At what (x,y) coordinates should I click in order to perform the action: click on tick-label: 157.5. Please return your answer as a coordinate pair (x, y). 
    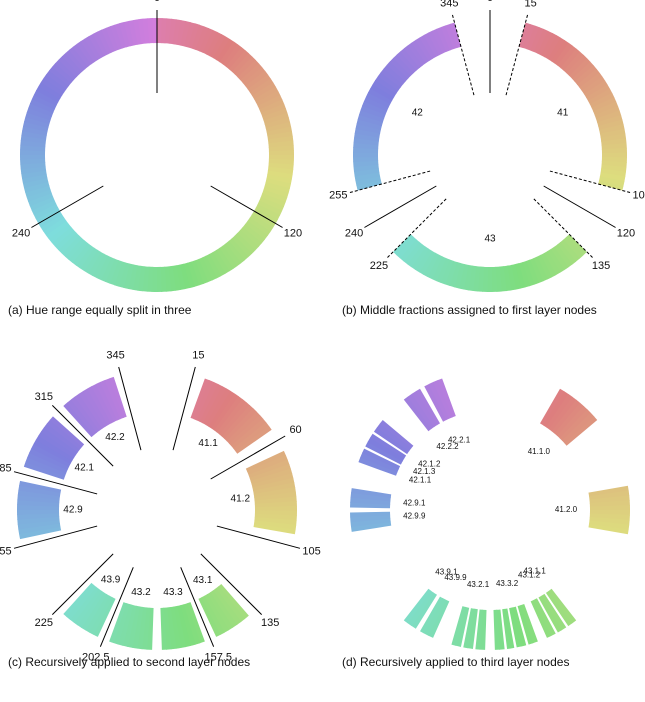
    Looking at the image, I should click on (218, 658).